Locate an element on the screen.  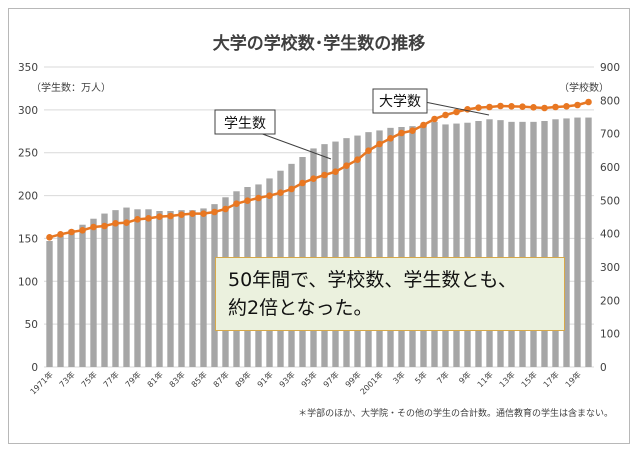
footnote: ＊学部のほか、大学院・その他の学生の合計数。通信教育の学生は含まない。 is located at coordinates (455, 413).